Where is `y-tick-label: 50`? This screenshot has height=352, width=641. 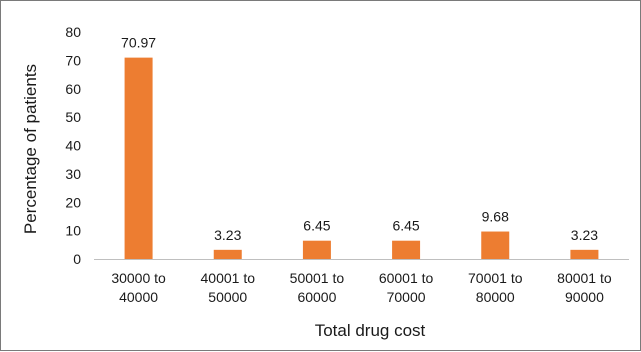 y-tick-label: 50 is located at coordinates (73, 117).